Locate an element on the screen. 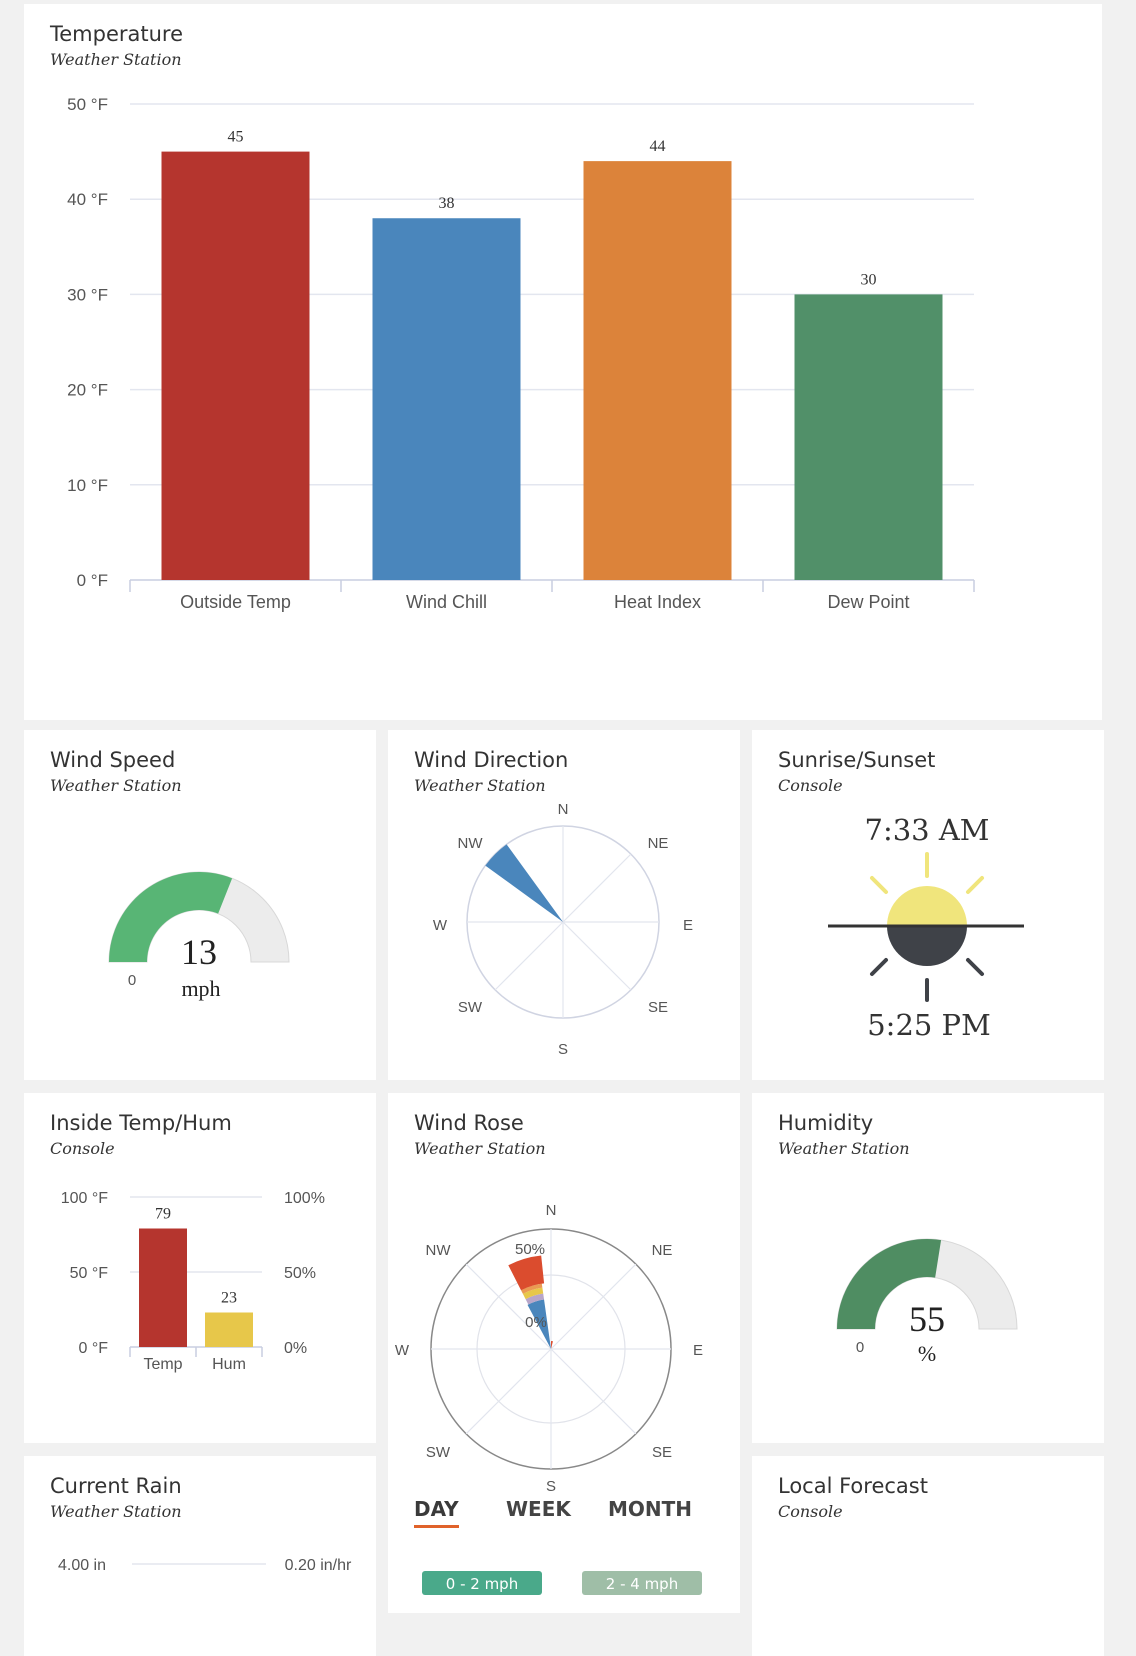 The height and width of the screenshot is (1656, 1136). bar-data-label: 38 is located at coordinates (447, 203).